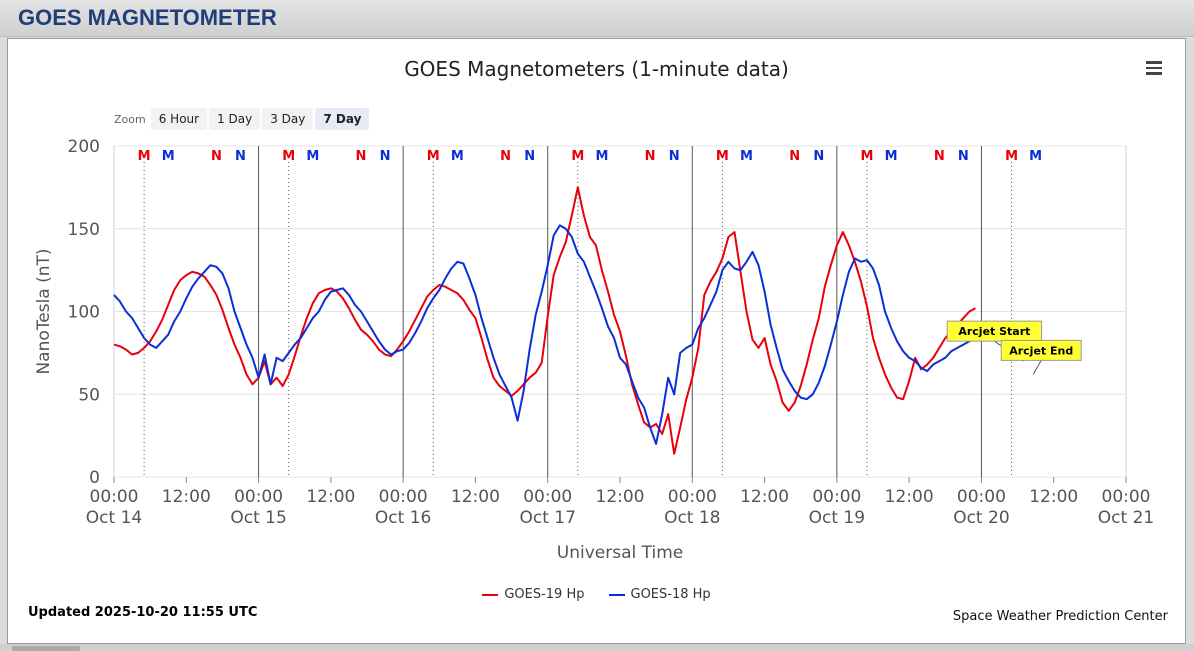  Describe the element at coordinates (596, 594) in the screenshot. I see `chart-legend: GOES-19 Hp GOES-18 Hp` at that location.